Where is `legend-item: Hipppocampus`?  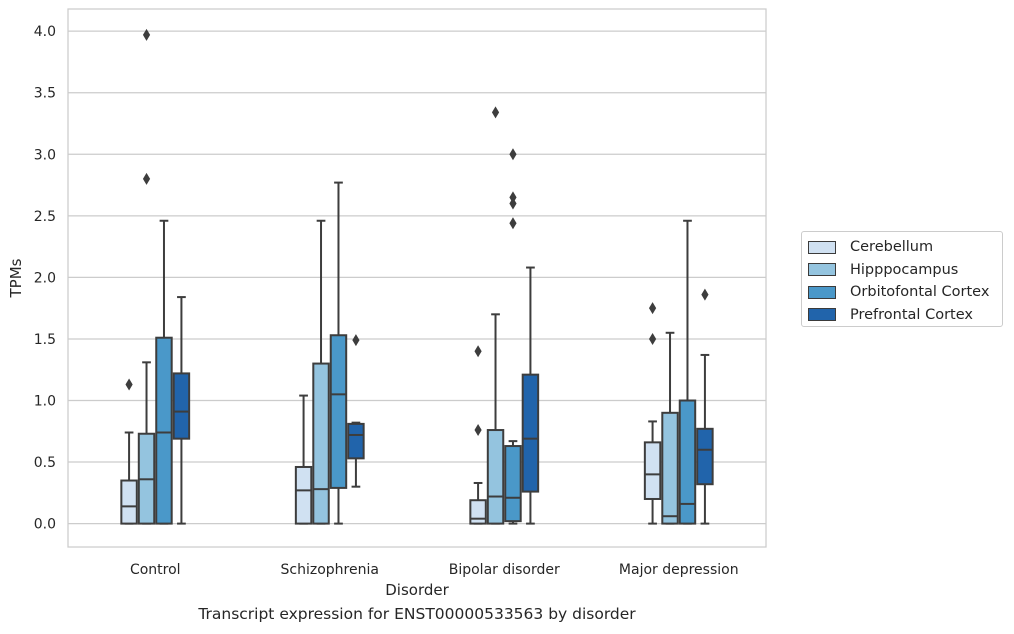 legend-item: Hipppocampus is located at coordinates (905, 270).